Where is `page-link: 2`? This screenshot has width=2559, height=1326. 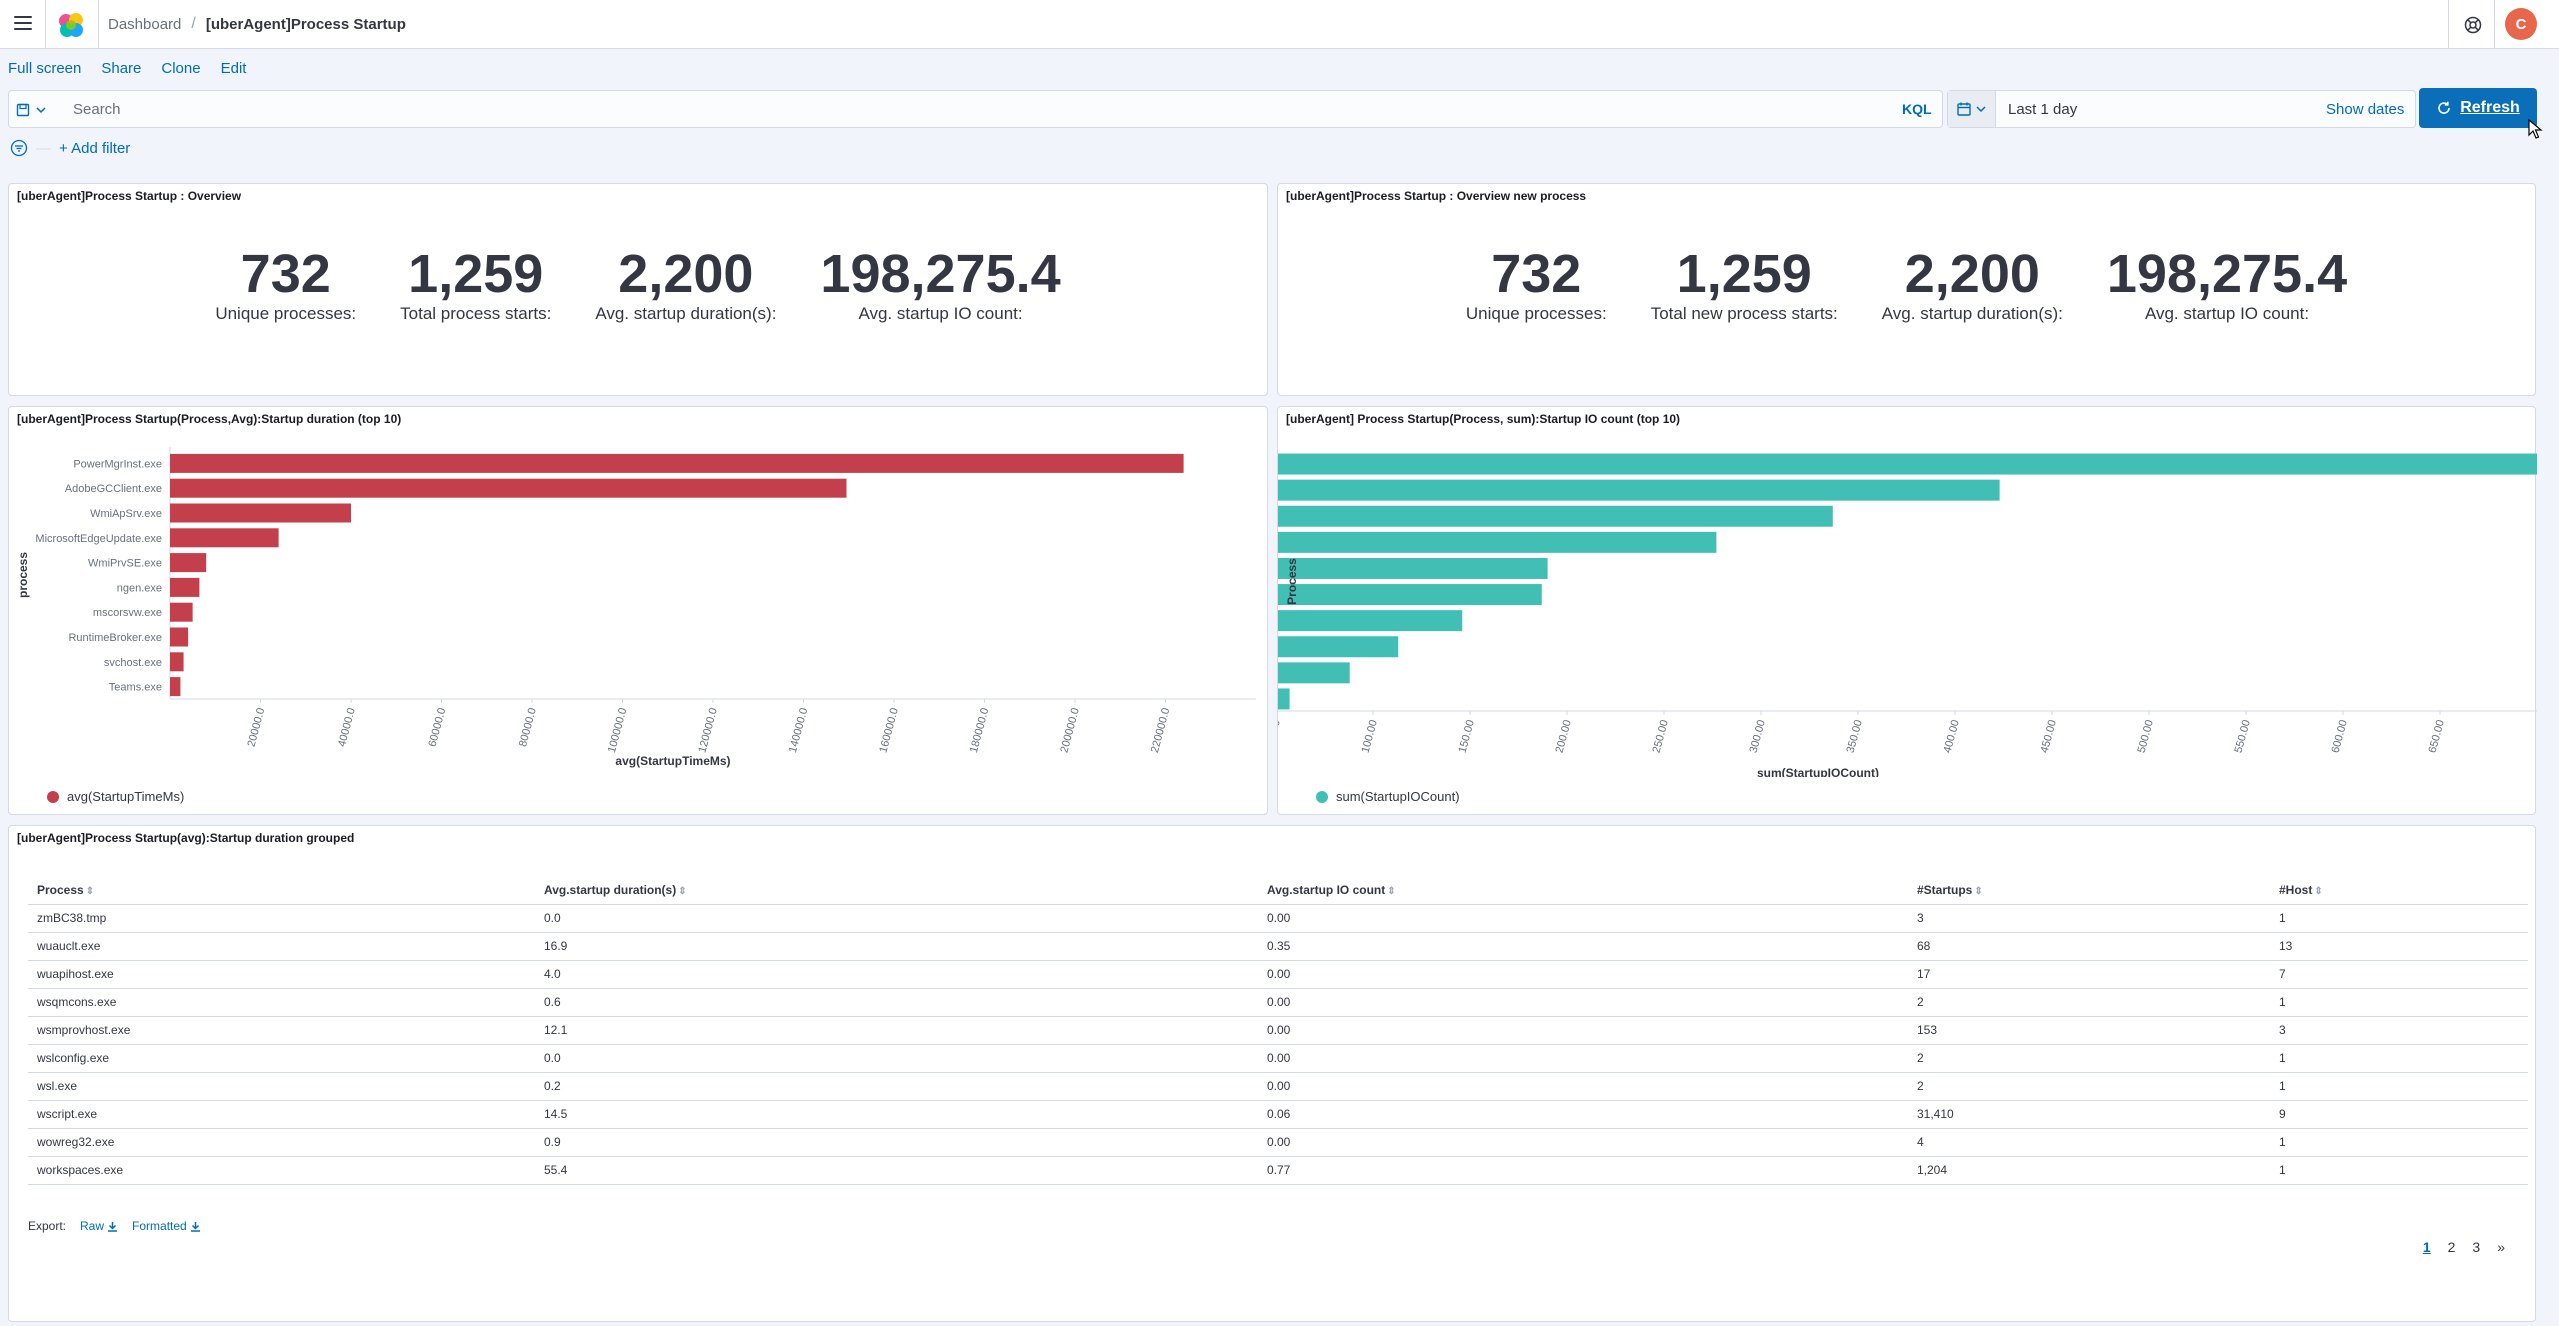
page-link: 2 is located at coordinates (2451, 1247).